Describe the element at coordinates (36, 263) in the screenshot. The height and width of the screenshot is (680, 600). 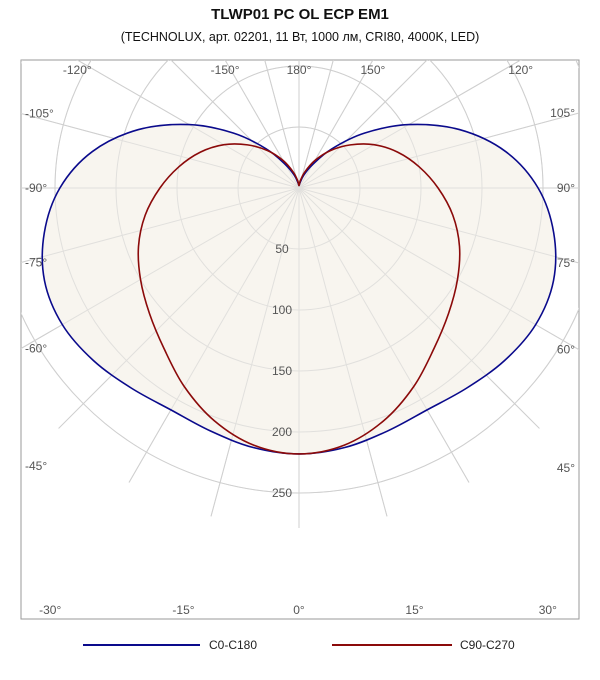
I see `angle-tick-label: -75°` at that location.